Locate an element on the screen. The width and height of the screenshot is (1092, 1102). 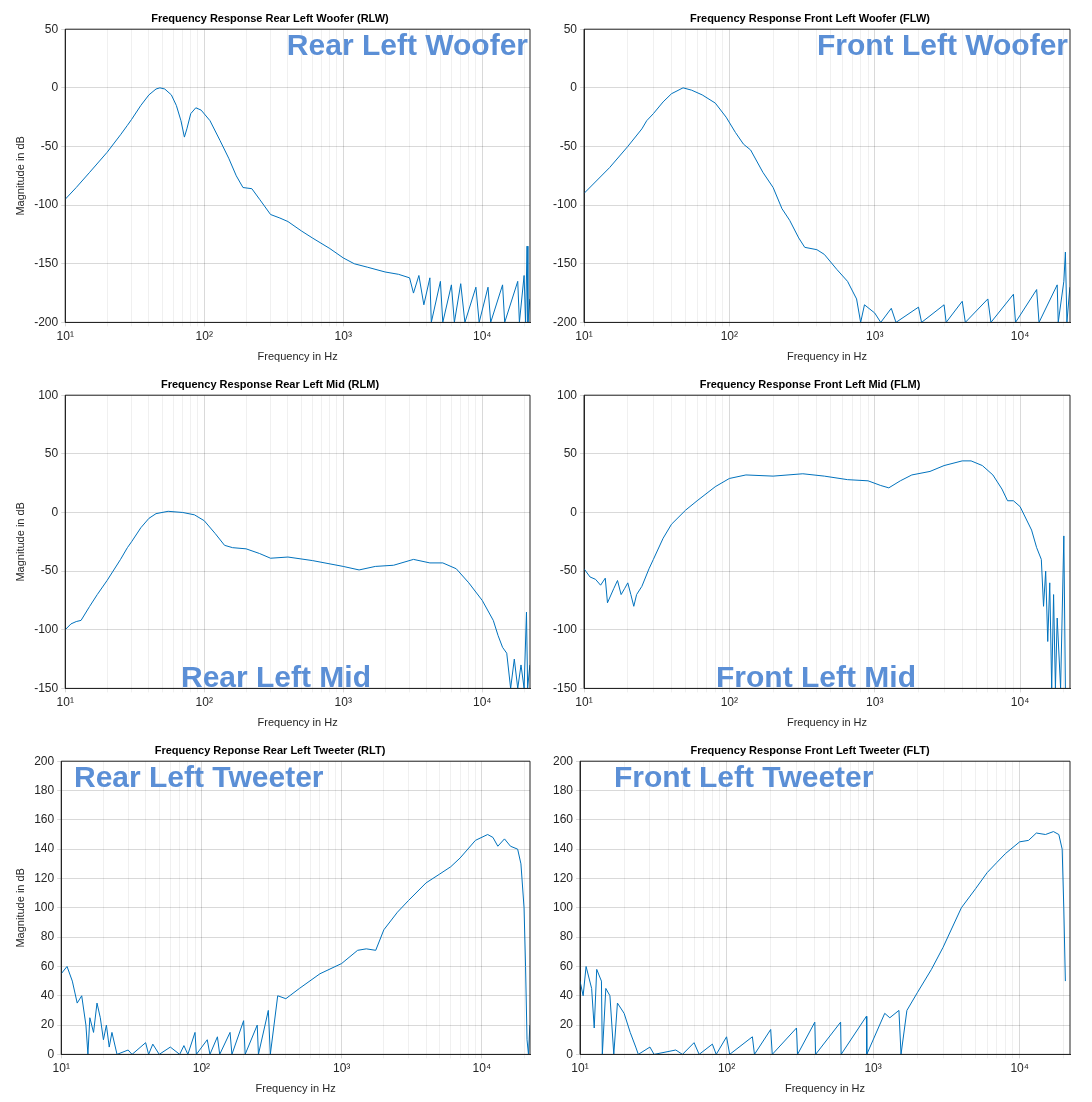
annotation: Front Left Woofer is located at coordinates (942, 45).